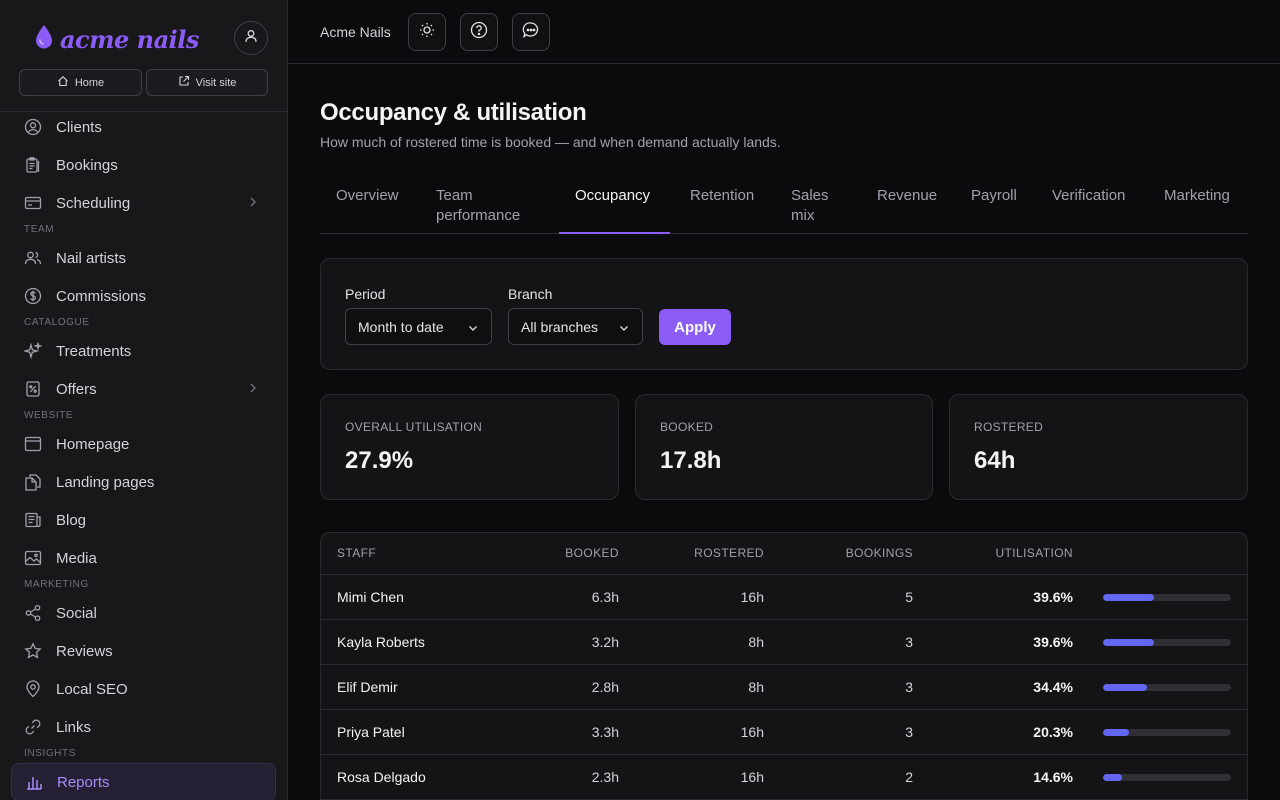 The height and width of the screenshot is (800, 1280). I want to click on column-header-staff: STAFF, so click(357, 553).